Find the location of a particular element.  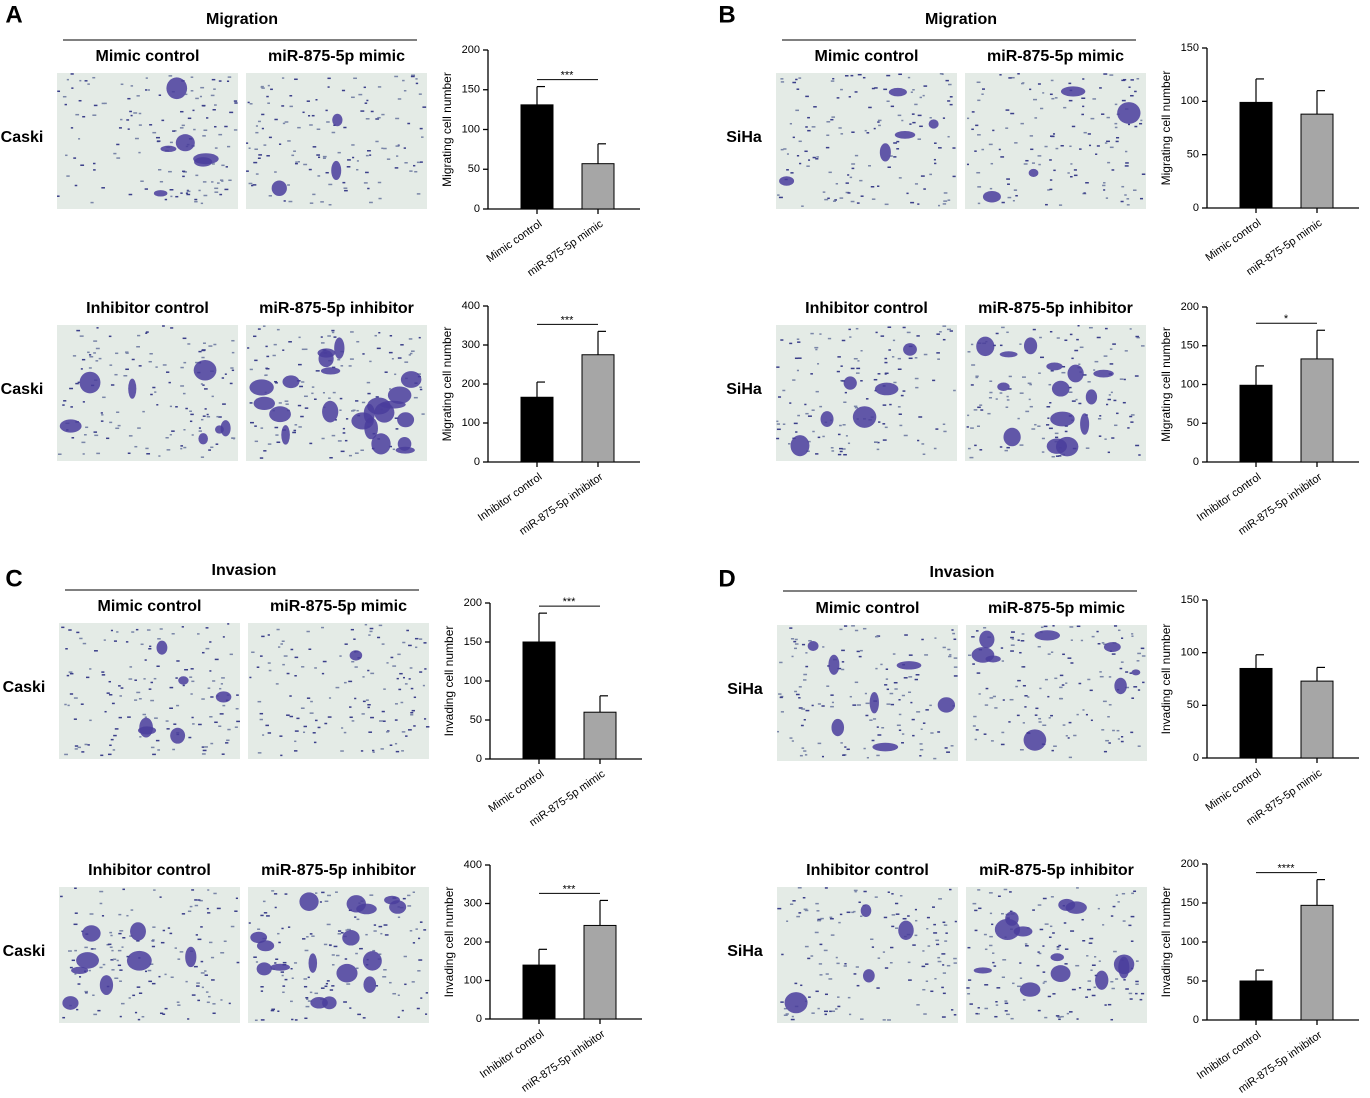

micrograph is located at coordinates (867, 693).